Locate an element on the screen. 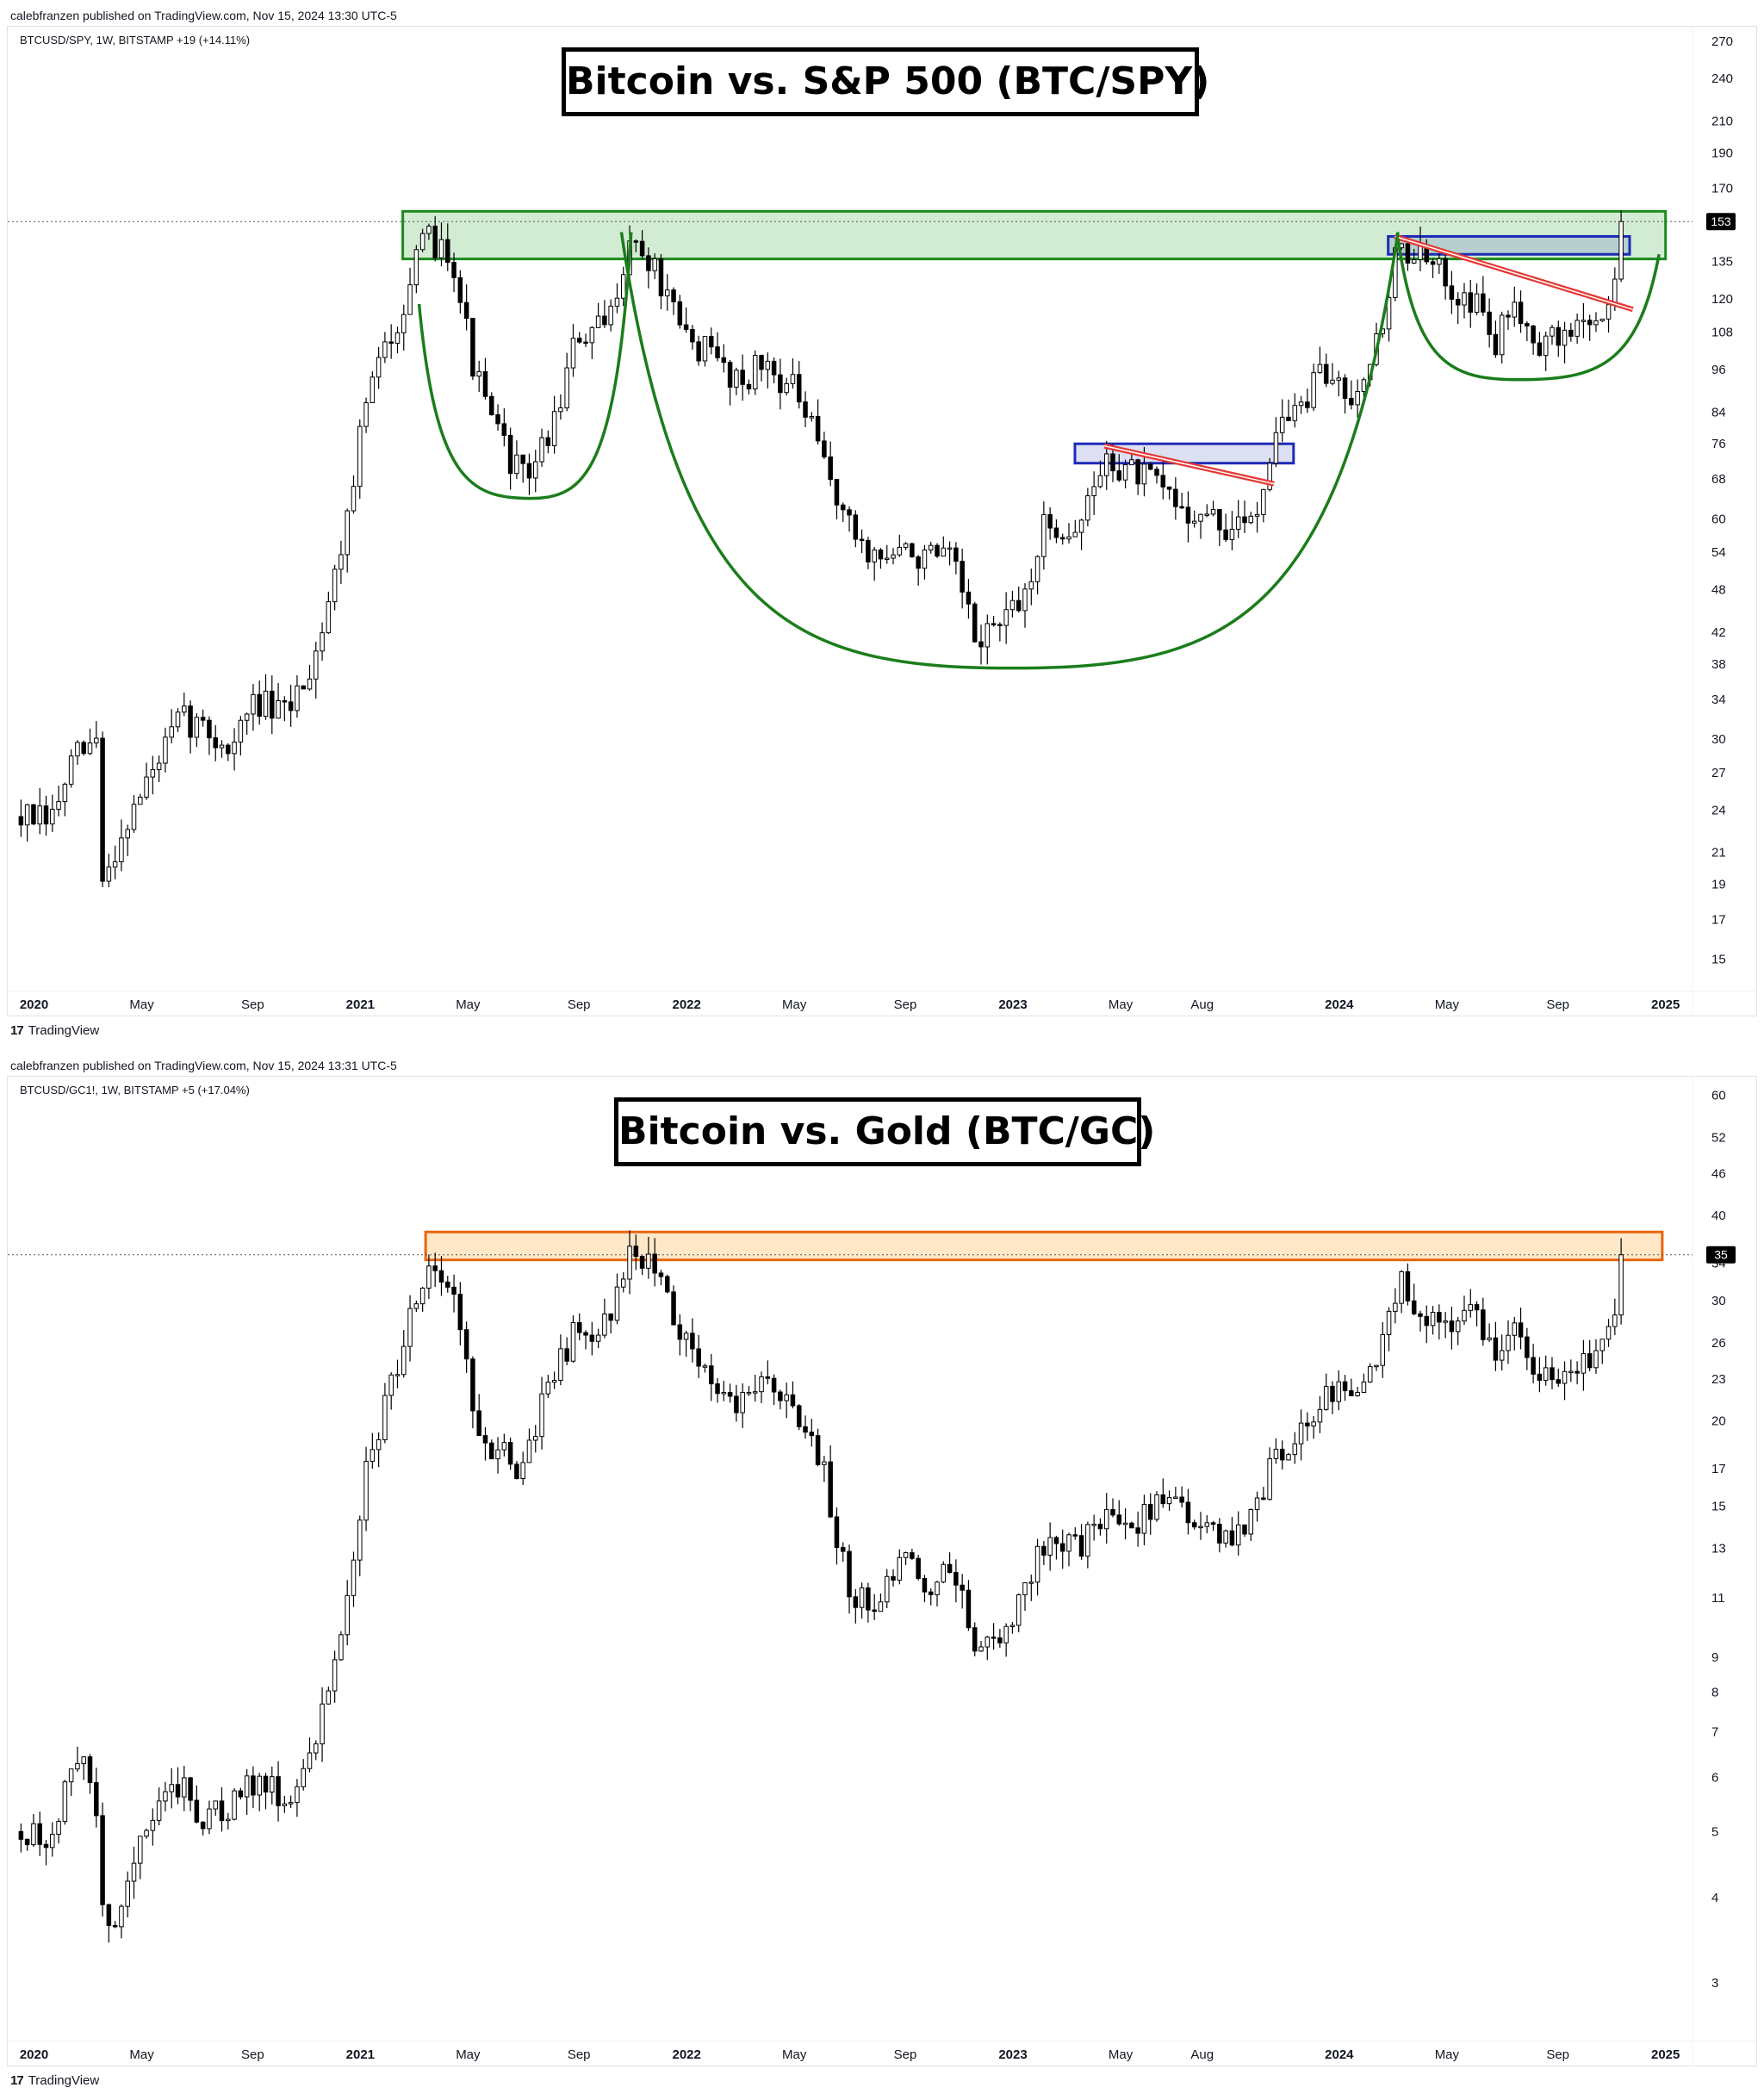  x-tick-label: 2023 is located at coordinates (1013, 1005).